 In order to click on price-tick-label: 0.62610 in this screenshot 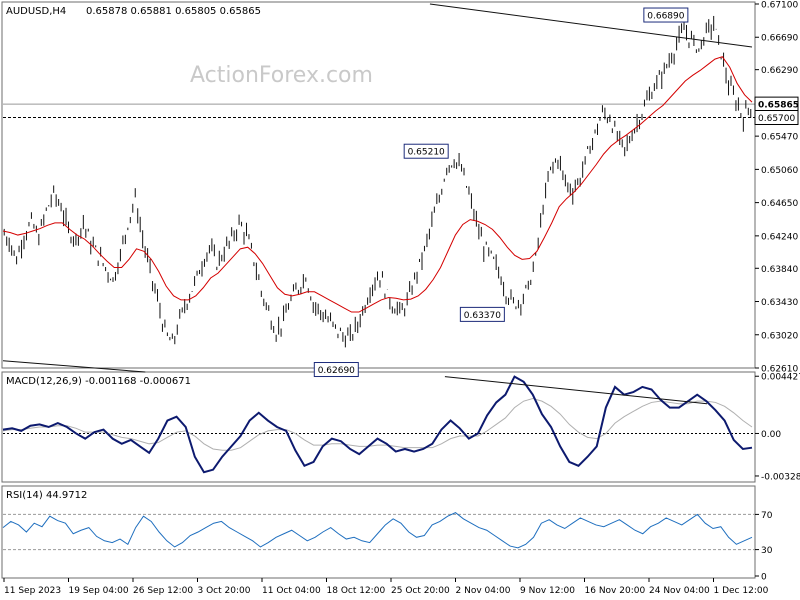, I will do `click(779, 370)`.